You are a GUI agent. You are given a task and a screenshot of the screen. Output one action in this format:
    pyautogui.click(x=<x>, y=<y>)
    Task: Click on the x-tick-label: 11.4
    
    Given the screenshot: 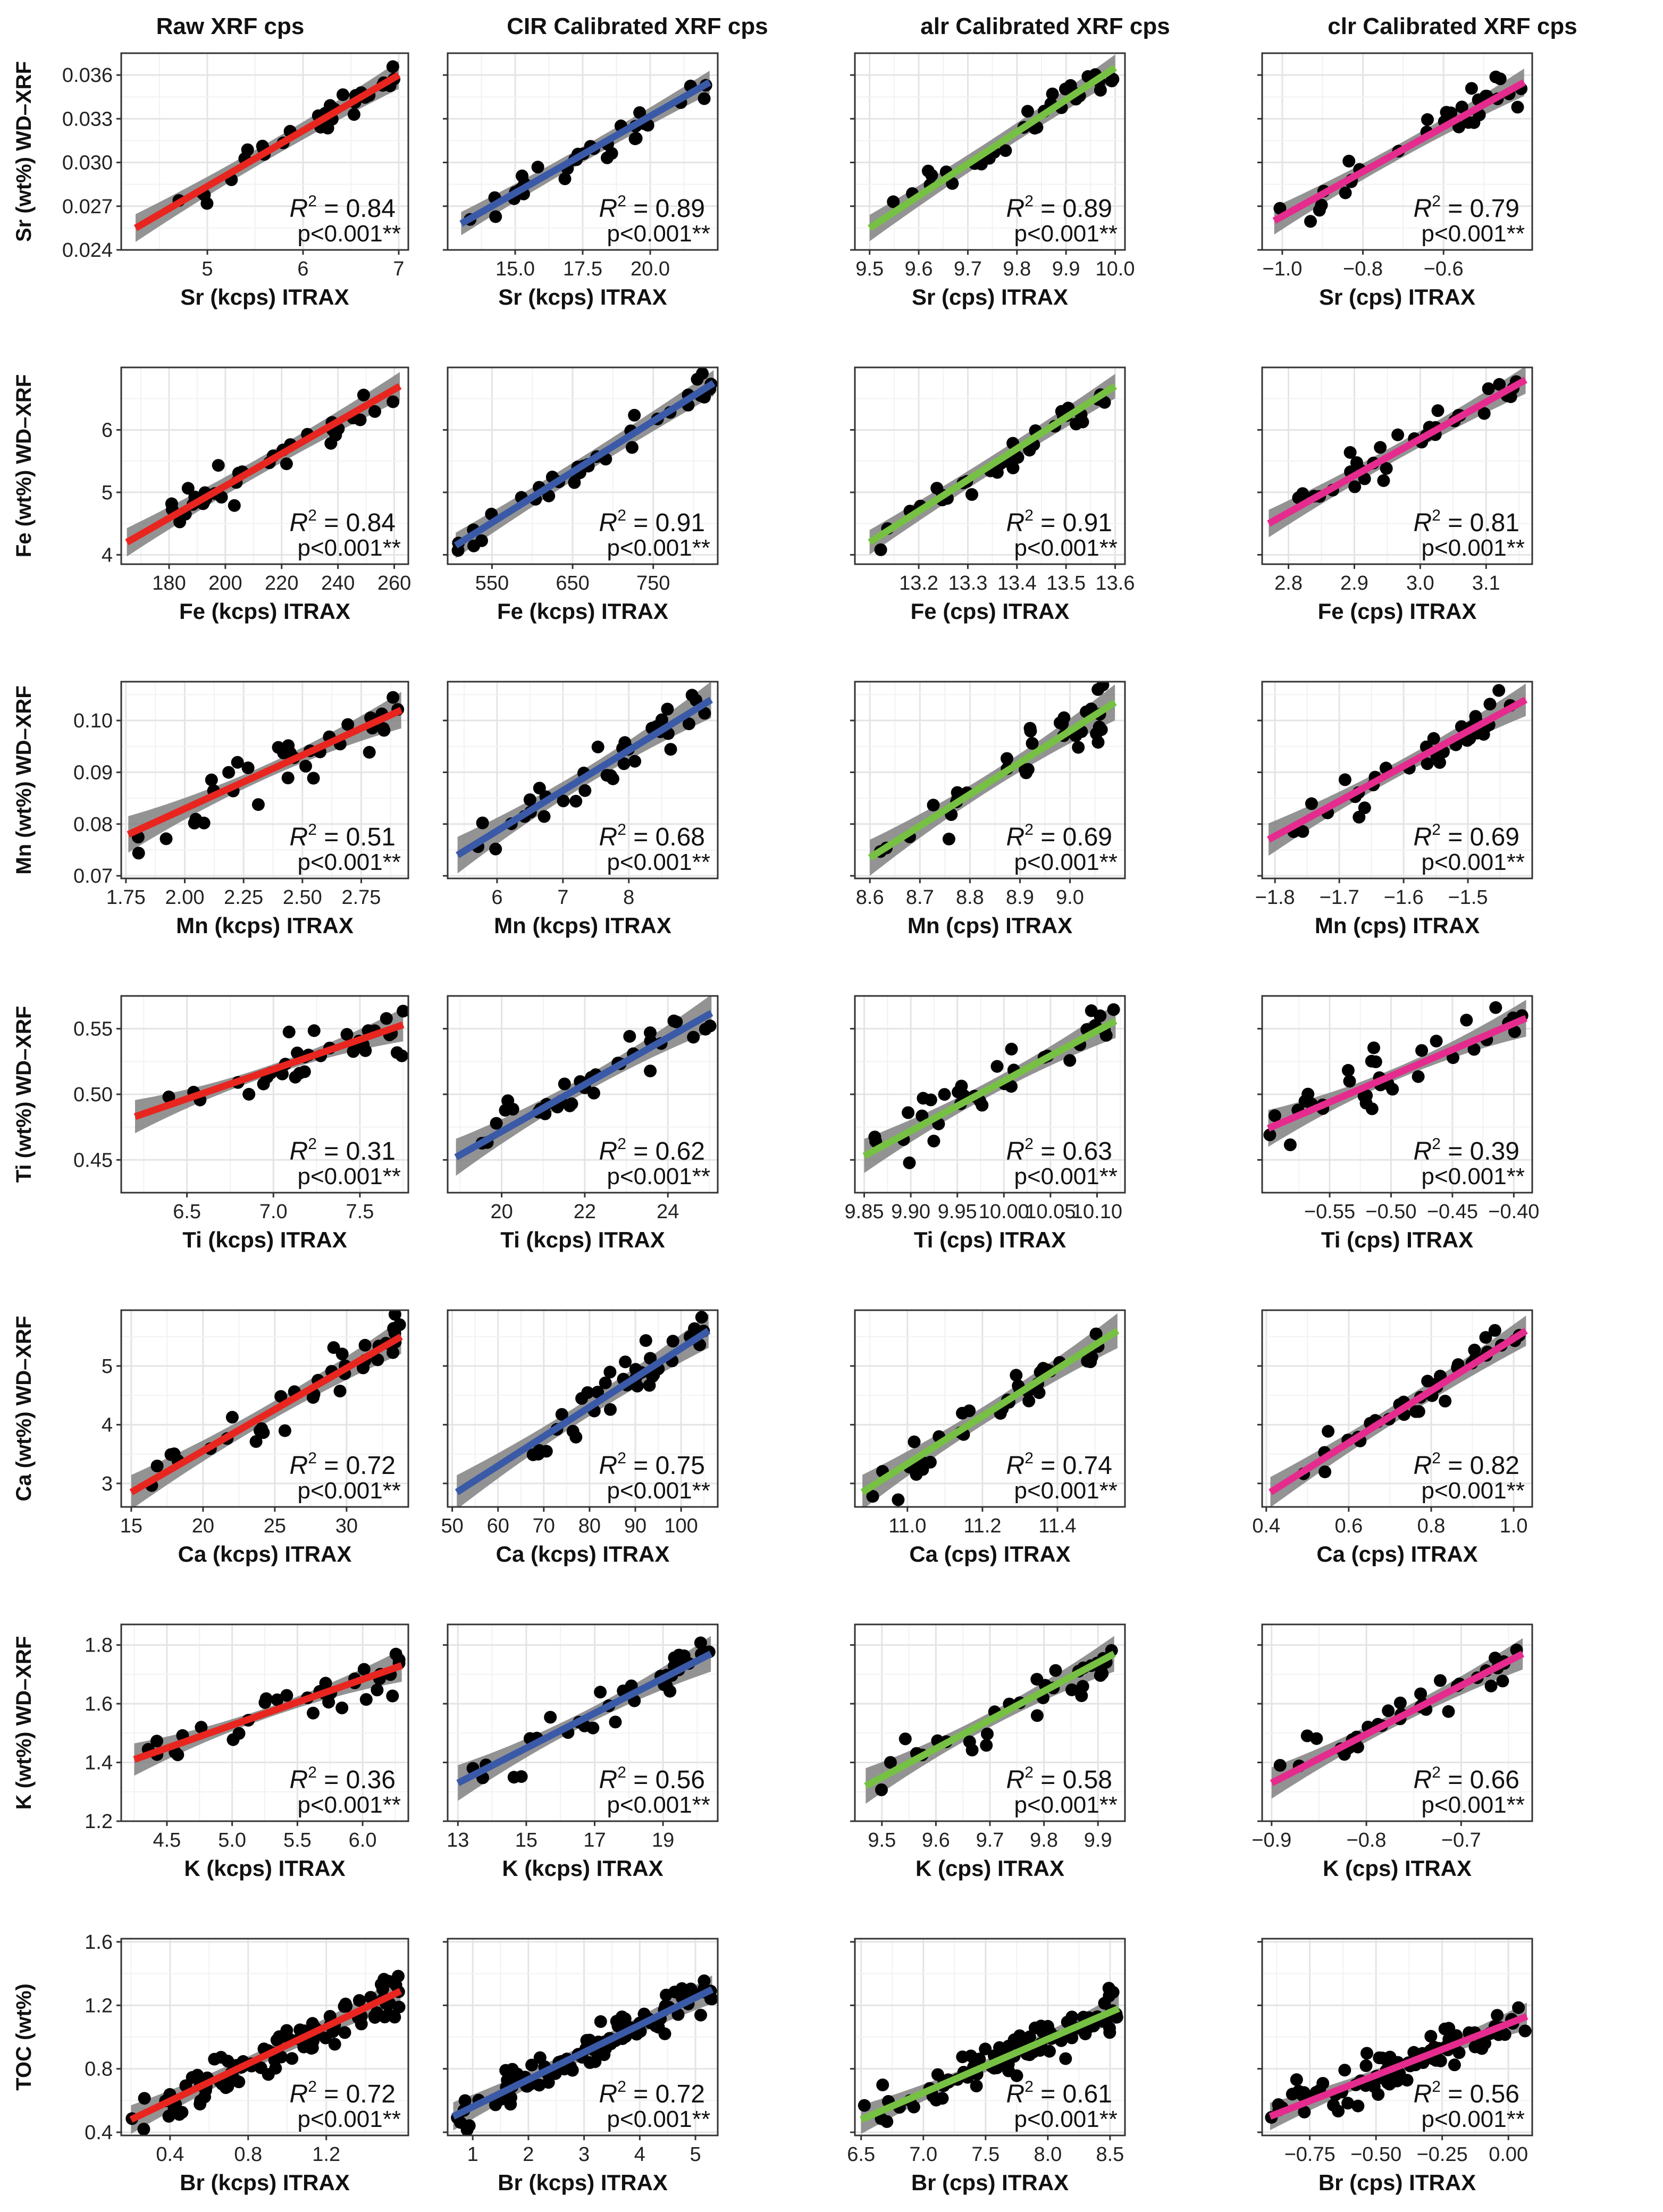 What is the action you would take?
    pyautogui.click(x=1057, y=1526)
    